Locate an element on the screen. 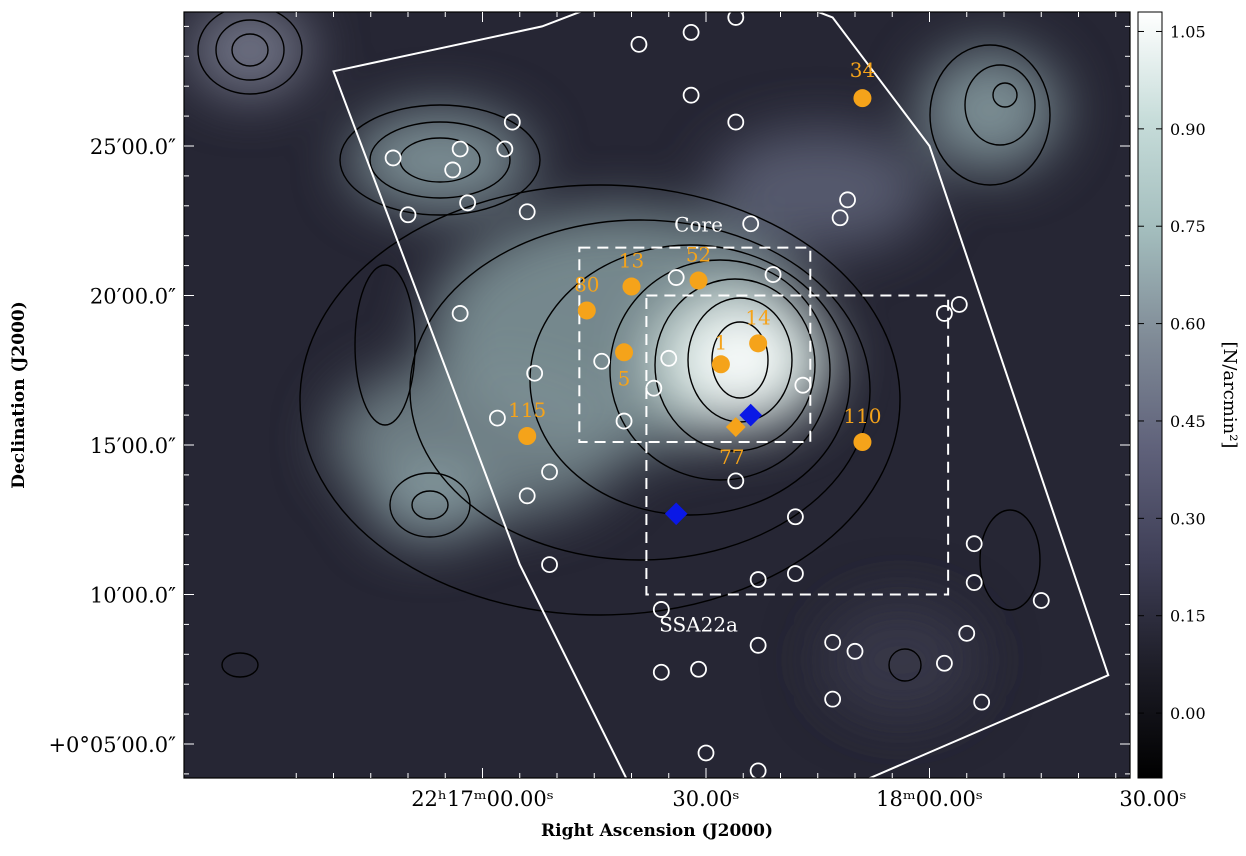 The height and width of the screenshot is (856, 1246). region-core is located at coordinates (695, 345).